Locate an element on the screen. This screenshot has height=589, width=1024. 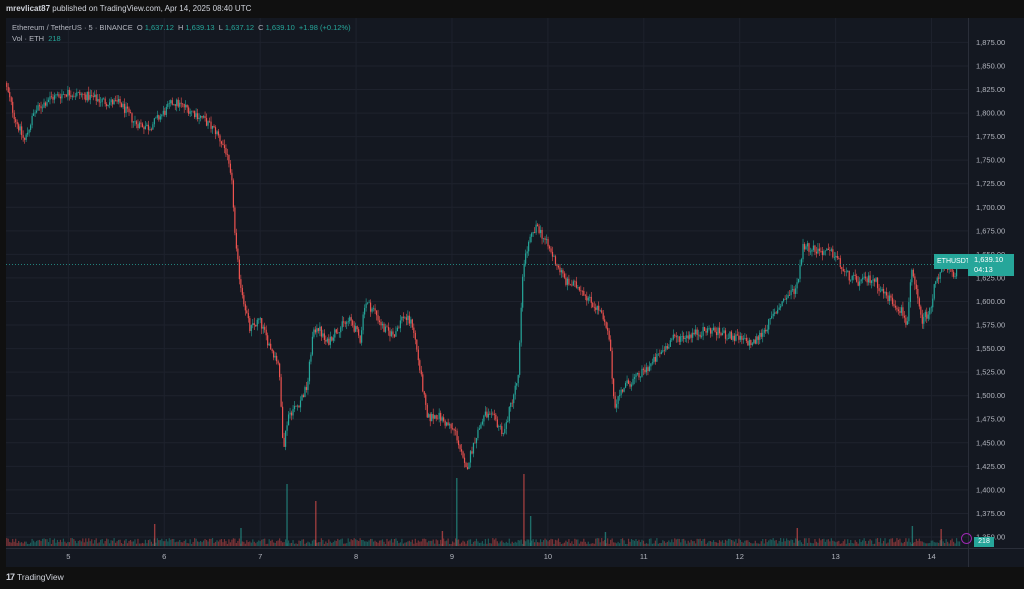
legend-volume-label: Vol · ETH is located at coordinates (28, 38).